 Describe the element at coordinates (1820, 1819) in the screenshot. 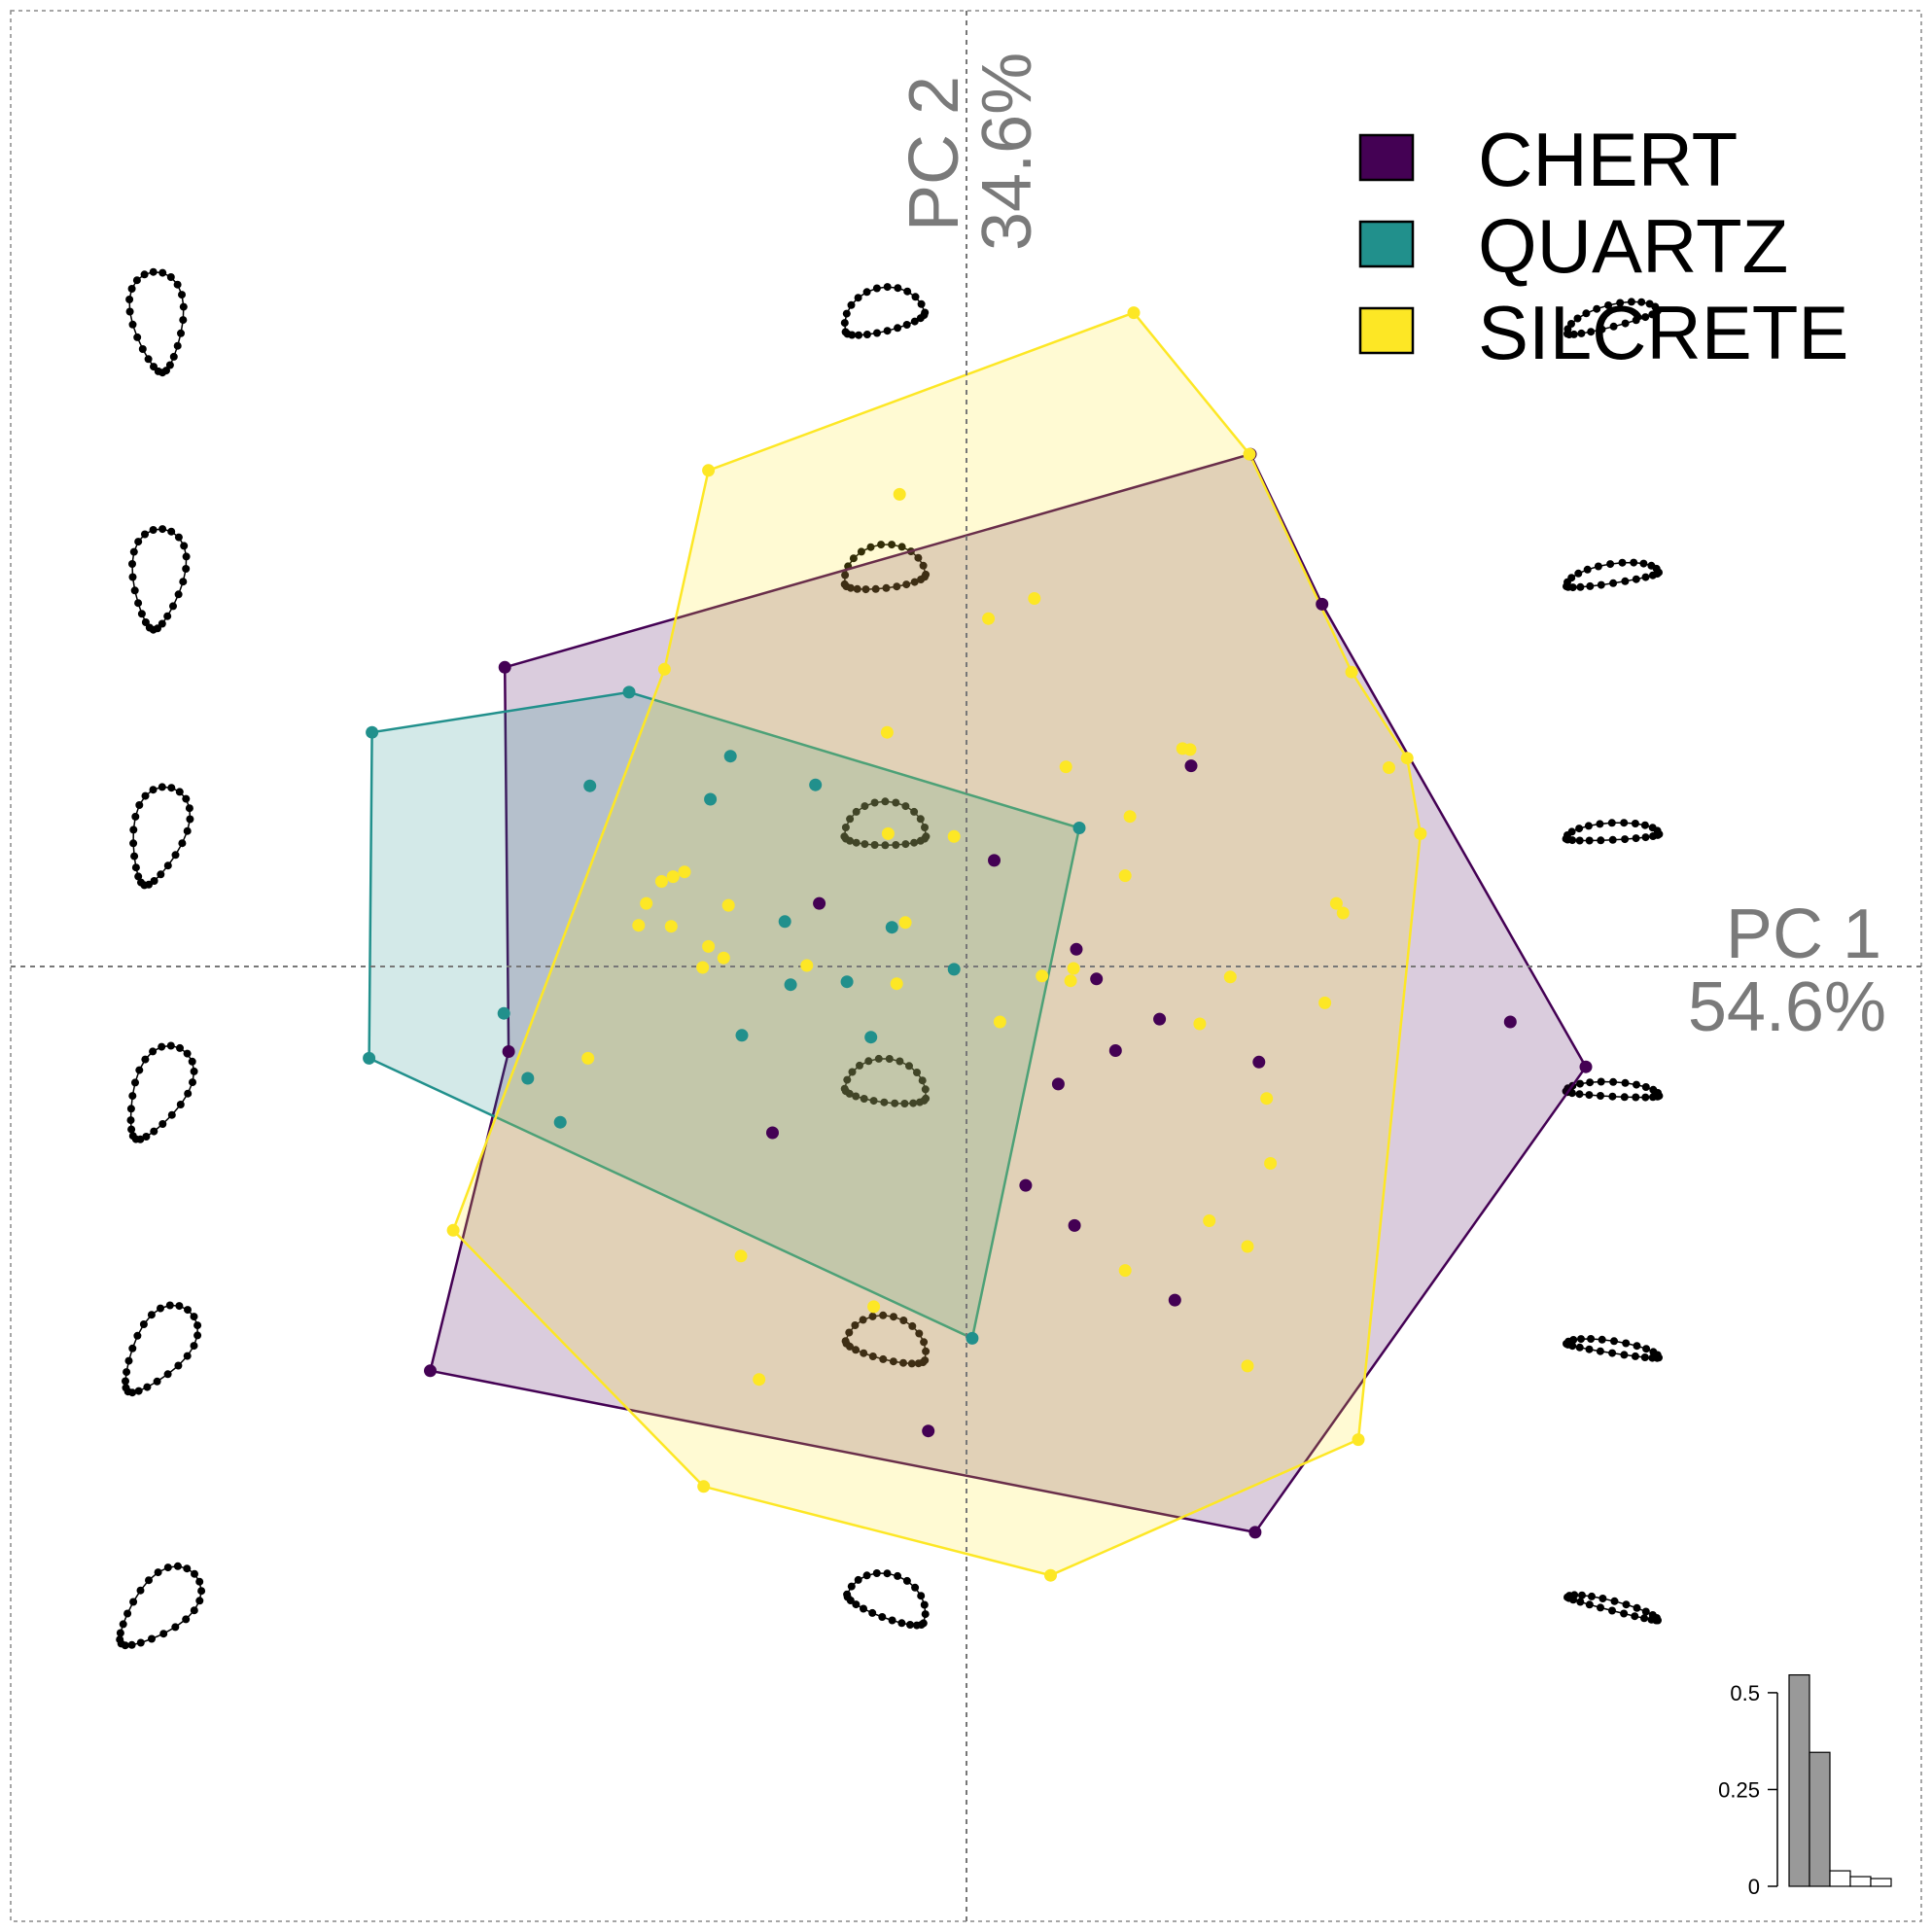

I see `inset-bar` at that location.